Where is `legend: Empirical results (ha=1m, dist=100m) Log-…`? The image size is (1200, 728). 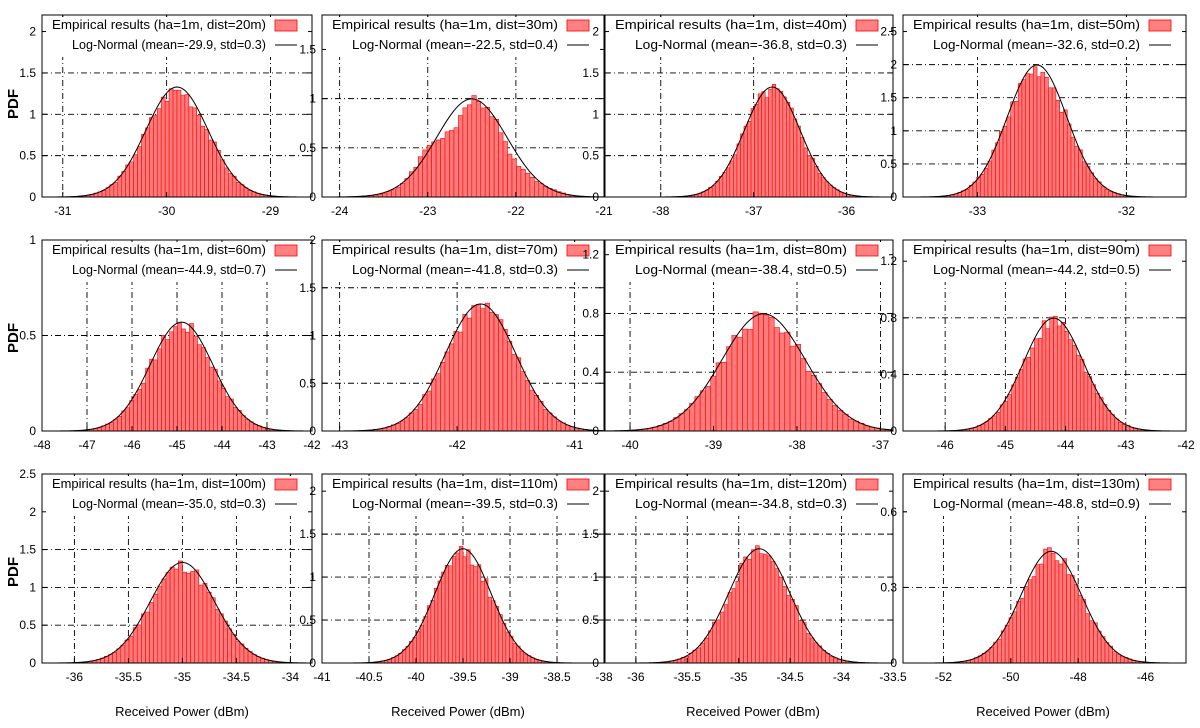 legend: Empirical results (ha=1m, dist=100m) Log-… is located at coordinates (177, 496).